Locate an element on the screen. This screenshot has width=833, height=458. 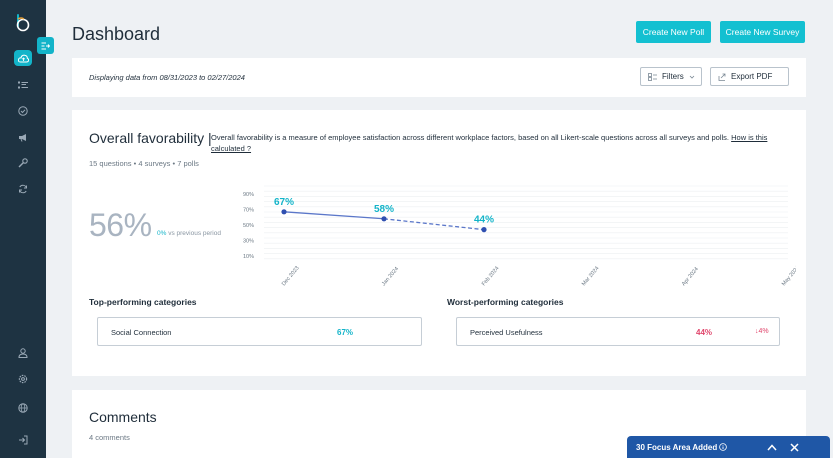
y-tick-label: 10% is located at coordinates (248, 257).